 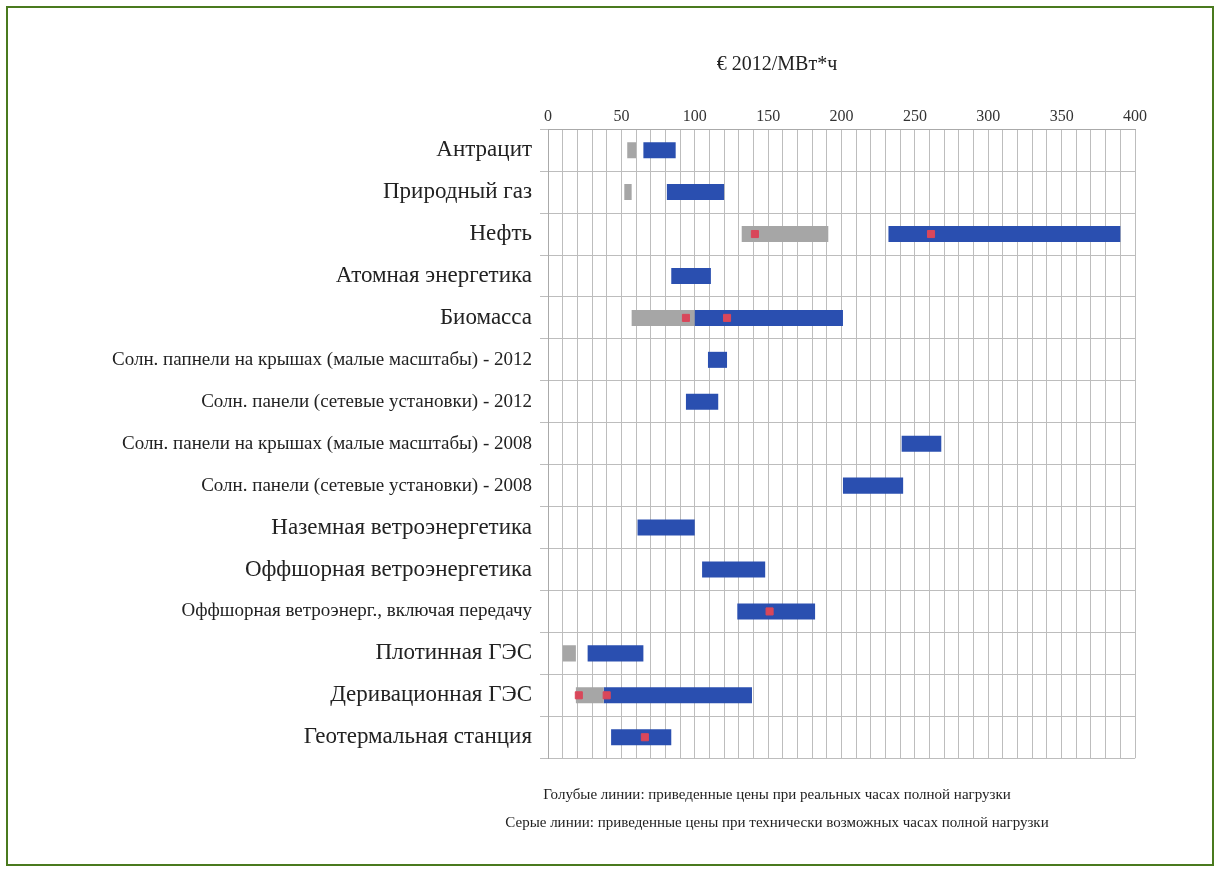 I want to click on text: Серые линии: приведенные цены при технически возможных часах полной нагрузки, so click(x=777, y=822).